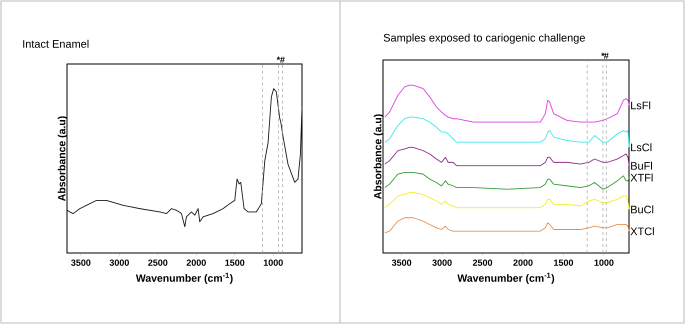 The height and width of the screenshot is (324, 685). Describe the element at coordinates (641, 147) in the screenshot. I see `series-label: LsCl` at that location.